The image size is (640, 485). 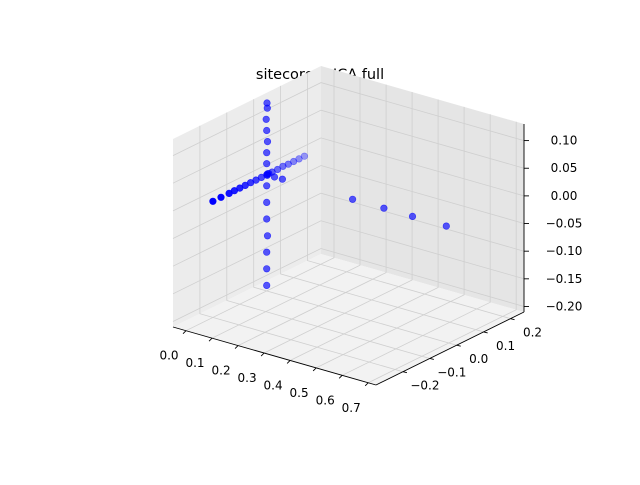 I want to click on y-tick-label: 0.0, so click(x=478, y=359).